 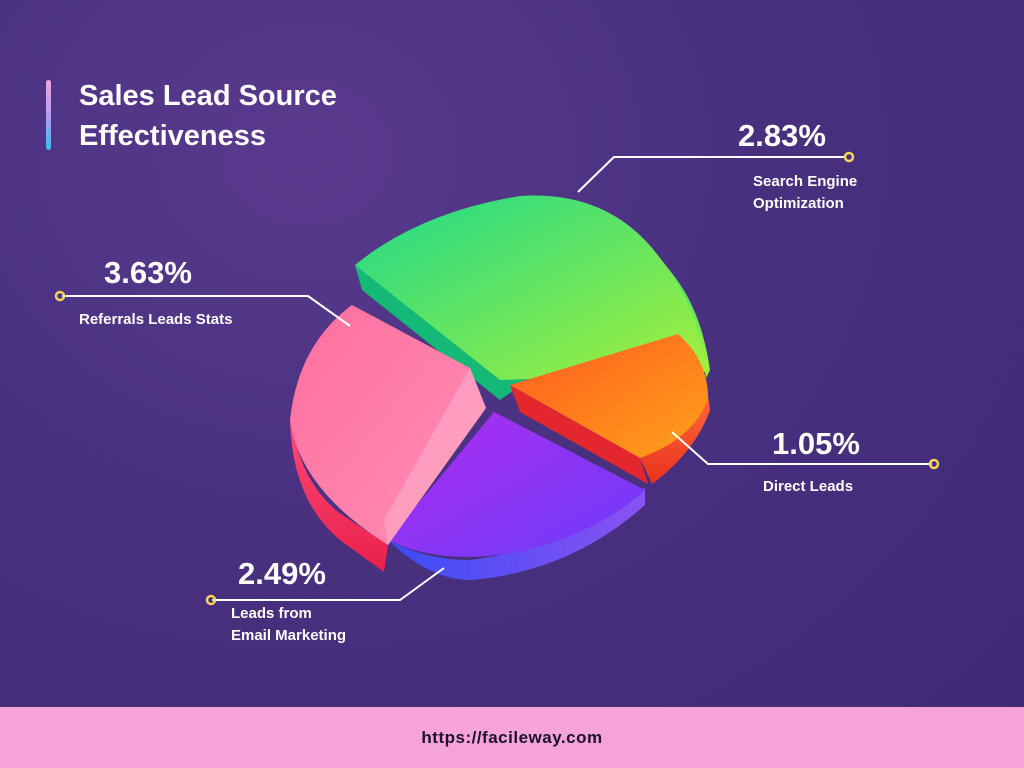 I want to click on value-label-email: 2.49%, so click(x=282, y=573).